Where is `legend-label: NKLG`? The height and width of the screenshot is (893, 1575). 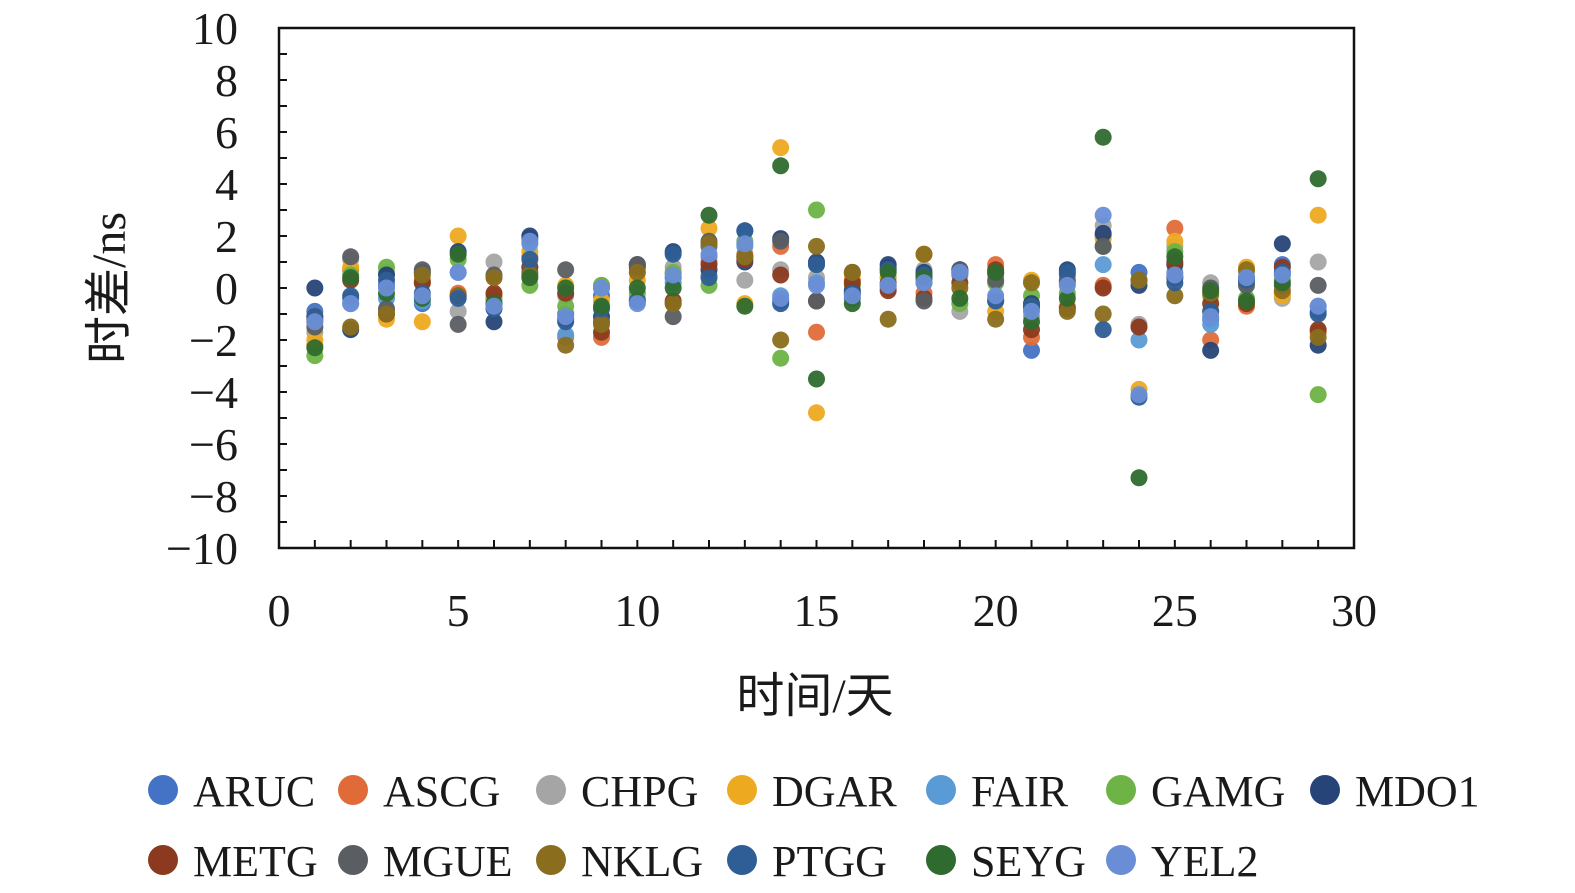 legend-label: NKLG is located at coordinates (642, 861).